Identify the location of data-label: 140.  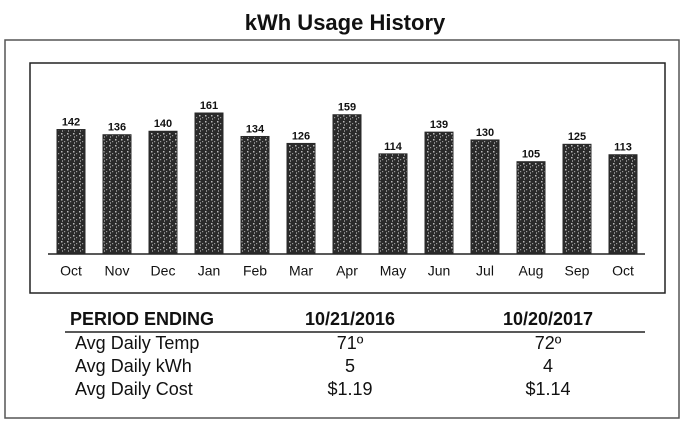
(163, 124).